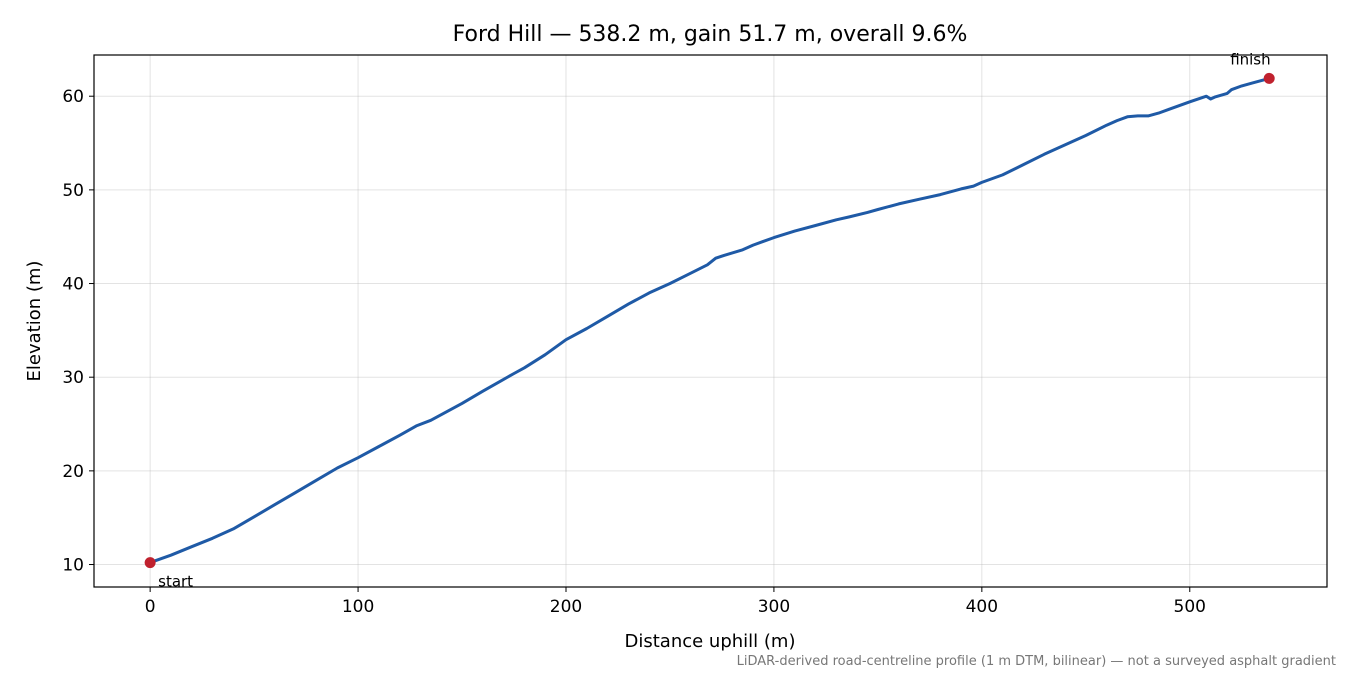  Describe the element at coordinates (73, 97) in the screenshot. I see `y-tick-label: 60` at that location.